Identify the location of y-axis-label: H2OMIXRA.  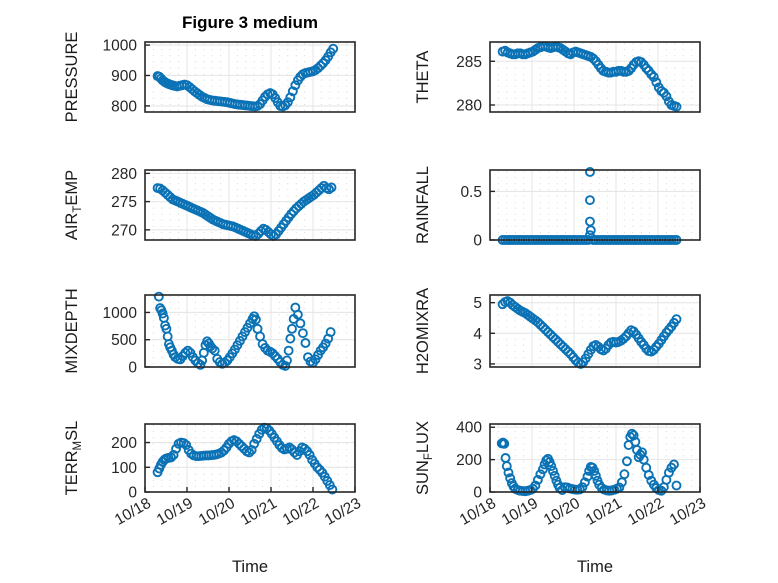
(423, 331).